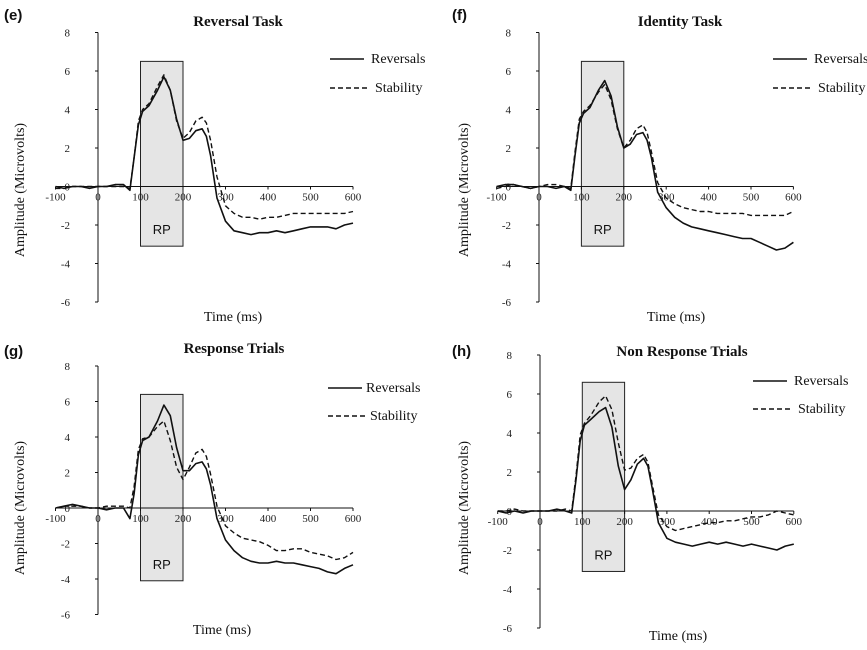 This screenshot has width=867, height=650. I want to click on panel-label: (f), so click(459, 15).